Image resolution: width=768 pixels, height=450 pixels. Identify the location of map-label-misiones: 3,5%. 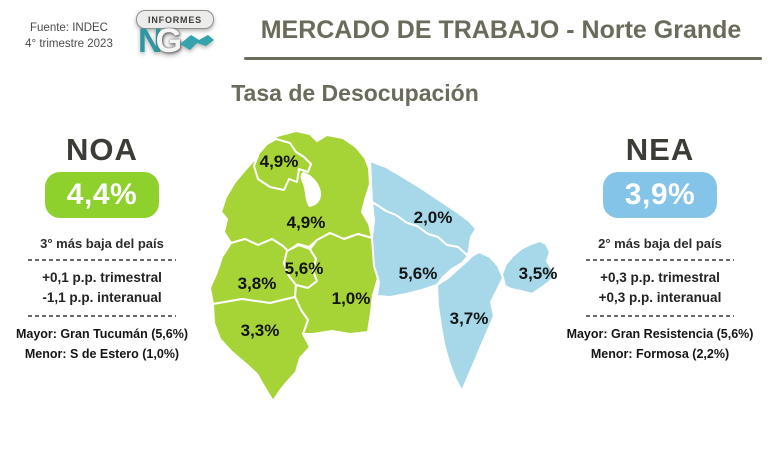
(538, 273).